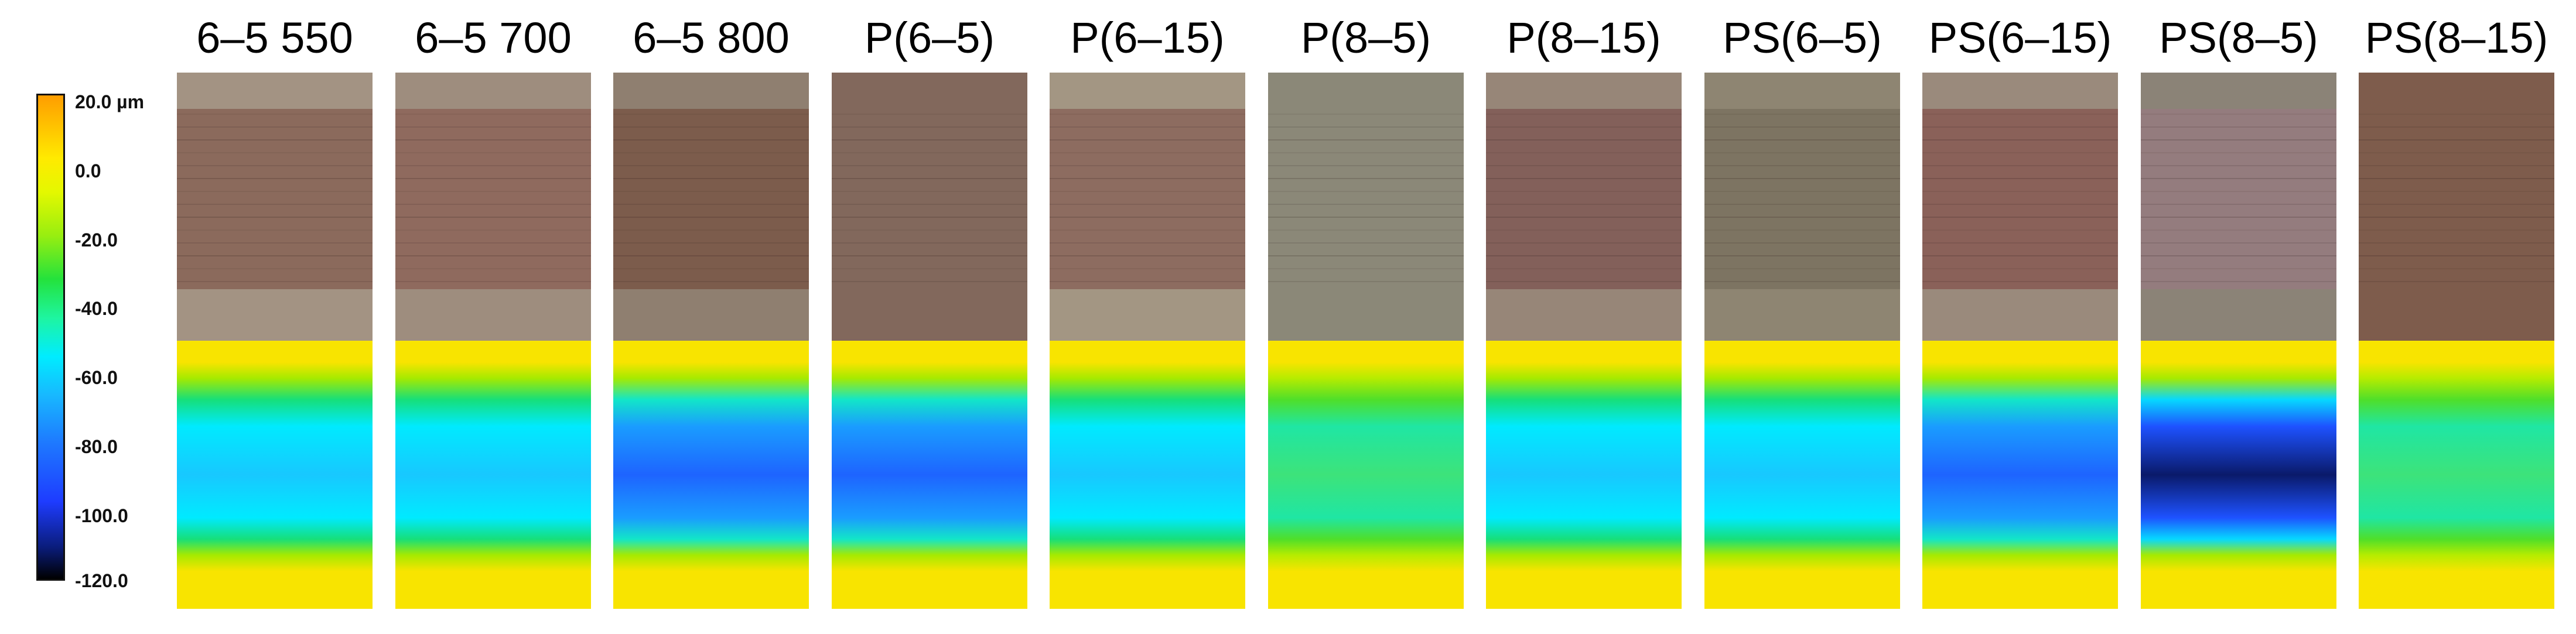 The image size is (2576, 634). What do you see at coordinates (97, 446) in the screenshot?
I see `colorbar-tick-label: -80.0` at bounding box center [97, 446].